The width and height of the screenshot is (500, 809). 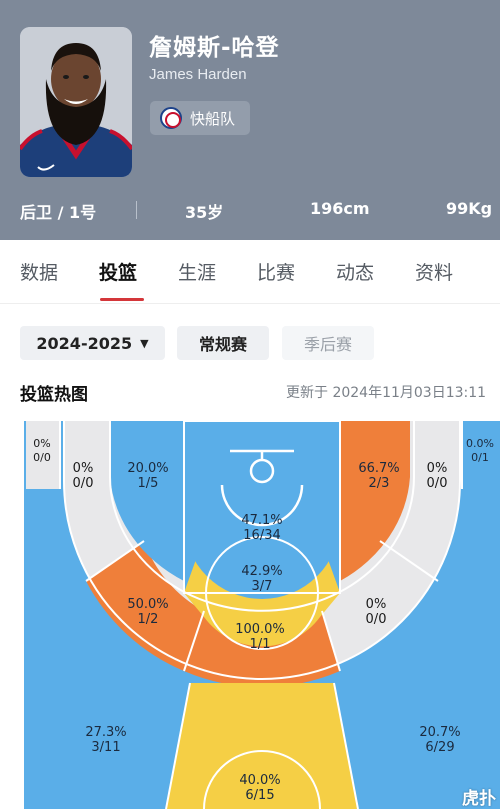 I want to click on zone-label-paint-top: 42.9% 3/7, so click(x=262, y=579).